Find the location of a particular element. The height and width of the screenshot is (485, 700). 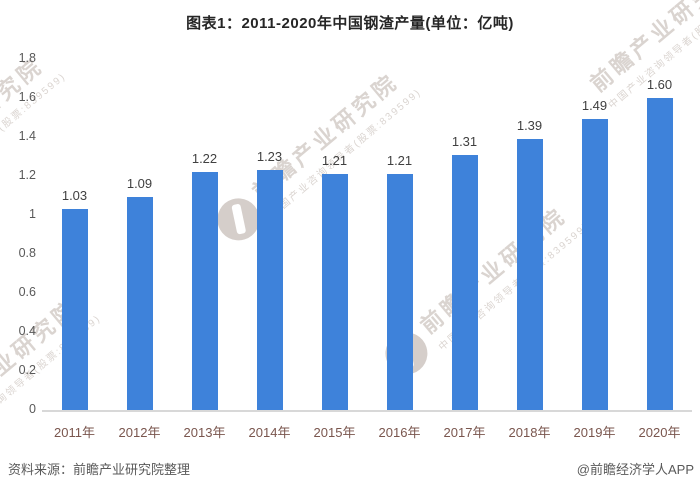

bar-2014年 is located at coordinates (269, 290).